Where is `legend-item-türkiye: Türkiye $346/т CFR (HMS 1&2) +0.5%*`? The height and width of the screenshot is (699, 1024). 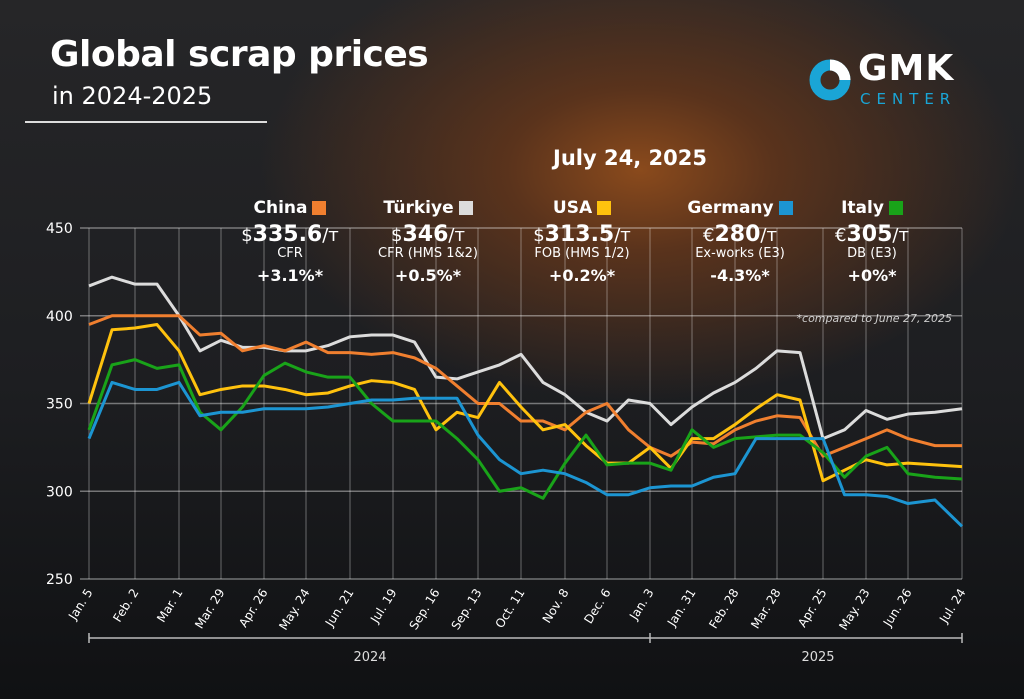
legend-item-türkiye: Türkiye $346/т CFR (HMS 1&2) +0.5%* is located at coordinates (428, 241).